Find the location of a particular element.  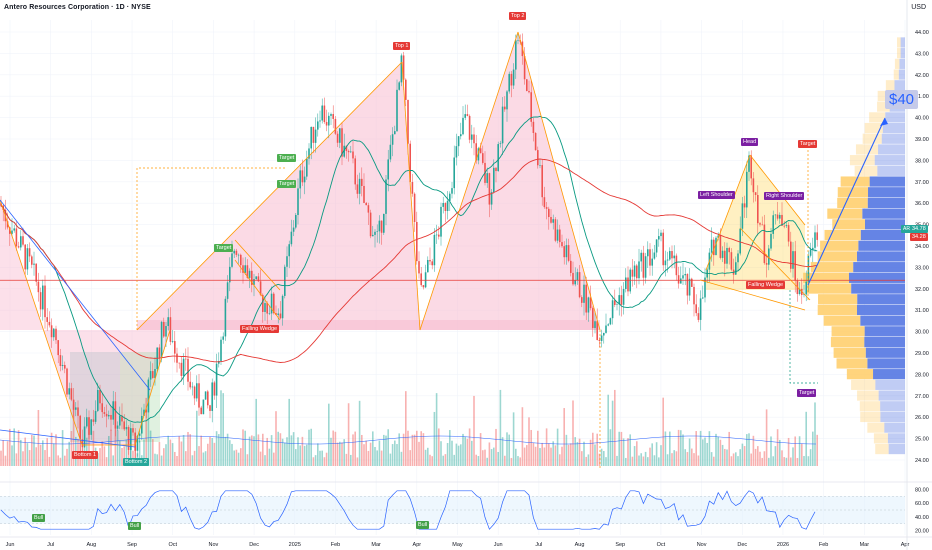

price-tick: 30.00 is located at coordinates (922, 333).